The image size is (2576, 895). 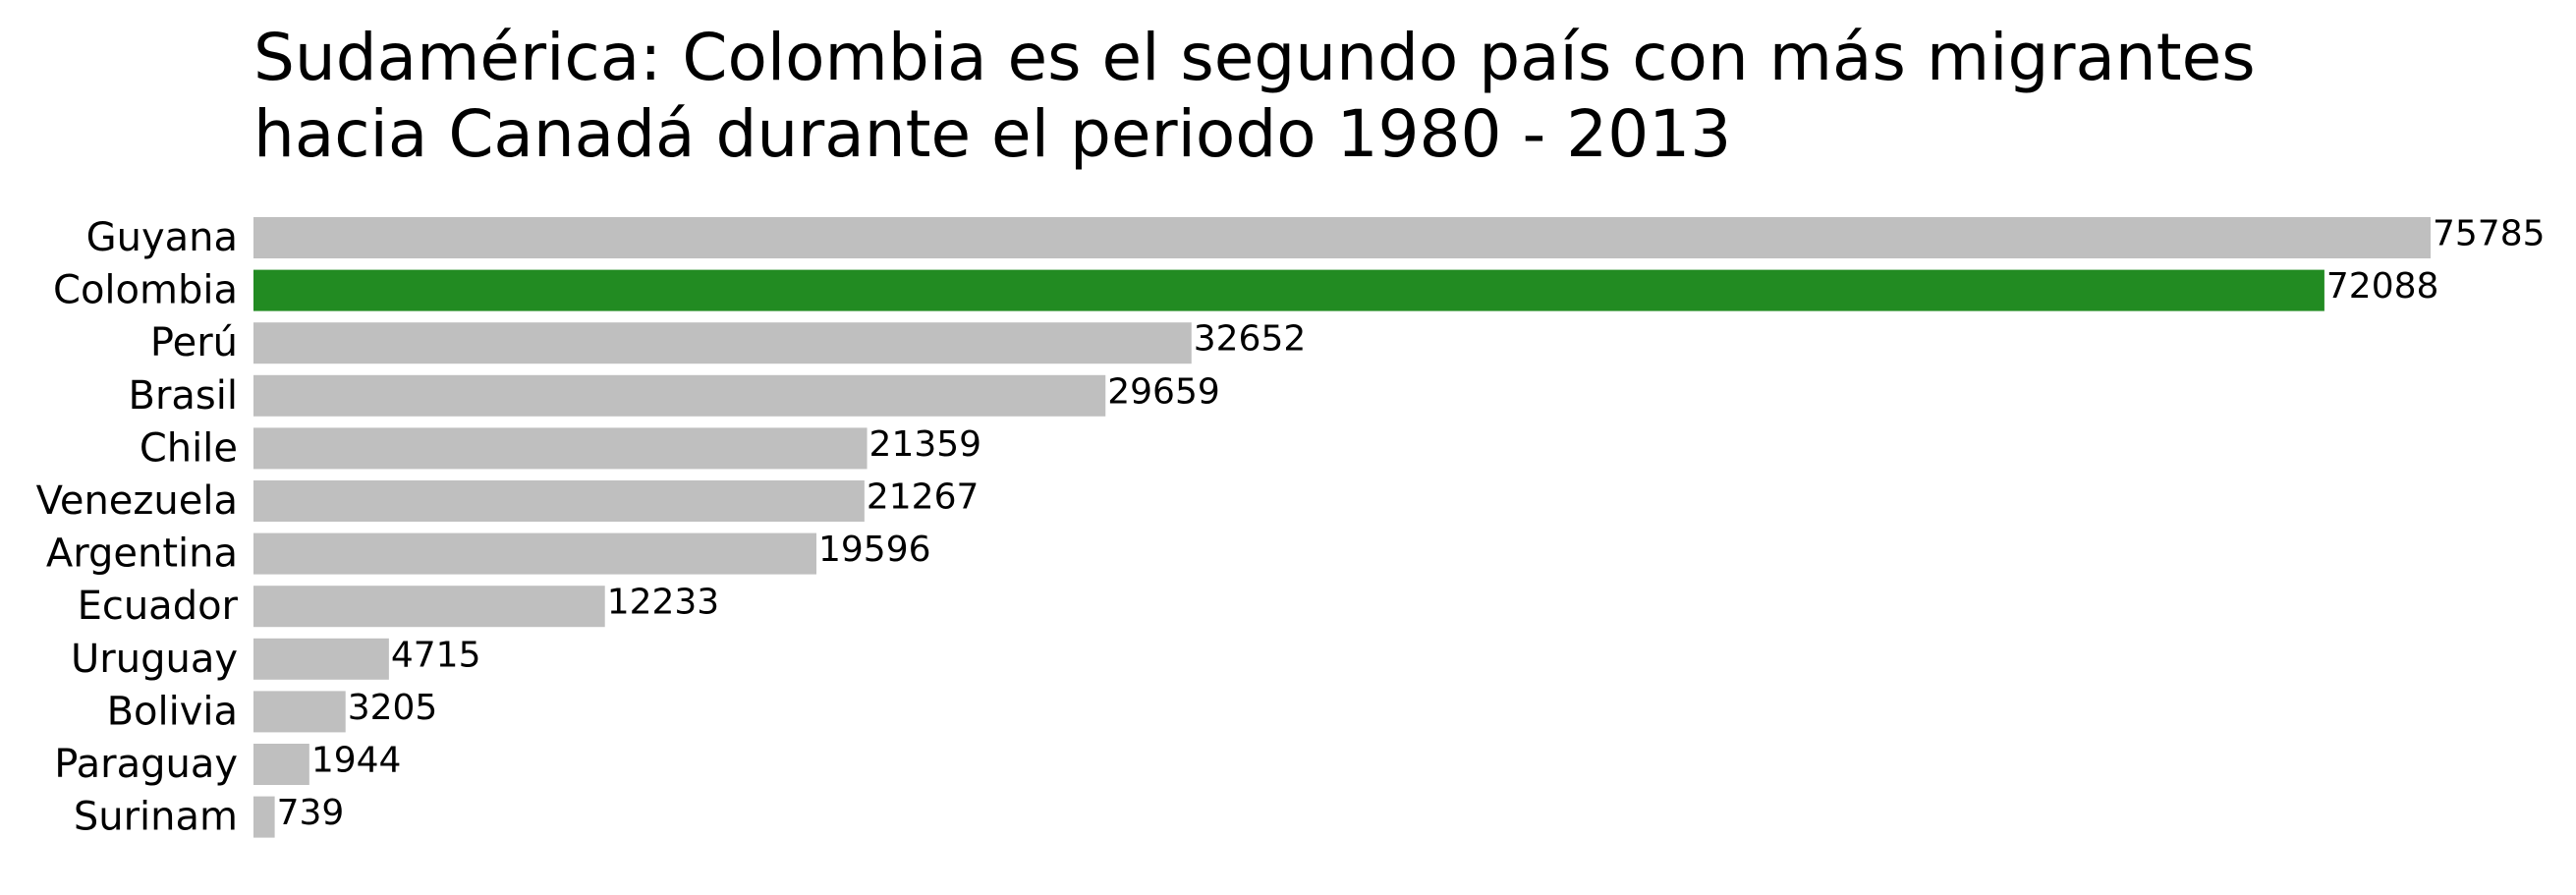 What do you see at coordinates (156, 817) in the screenshot?
I see `category-label-surinam: Surinam` at bounding box center [156, 817].